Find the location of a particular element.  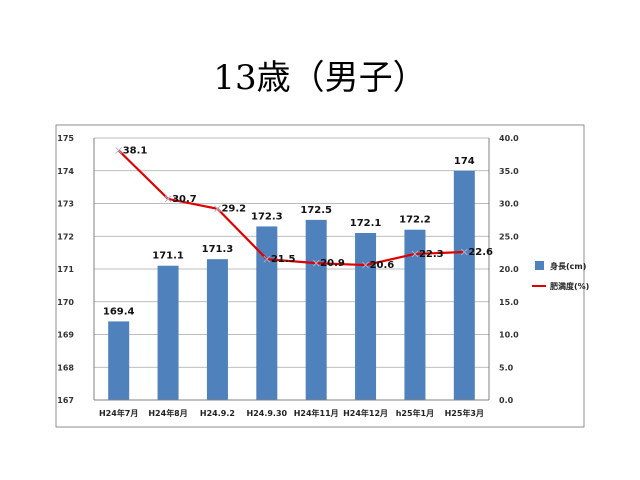

bar-value-label: 172.3 is located at coordinates (267, 216).